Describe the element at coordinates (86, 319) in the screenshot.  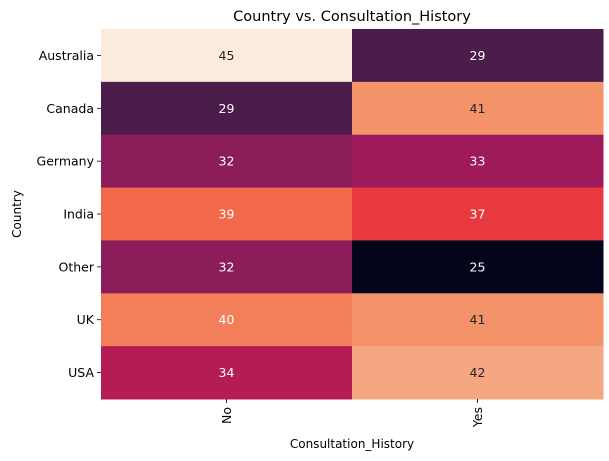
I see `y-tick-label: UK` at that location.